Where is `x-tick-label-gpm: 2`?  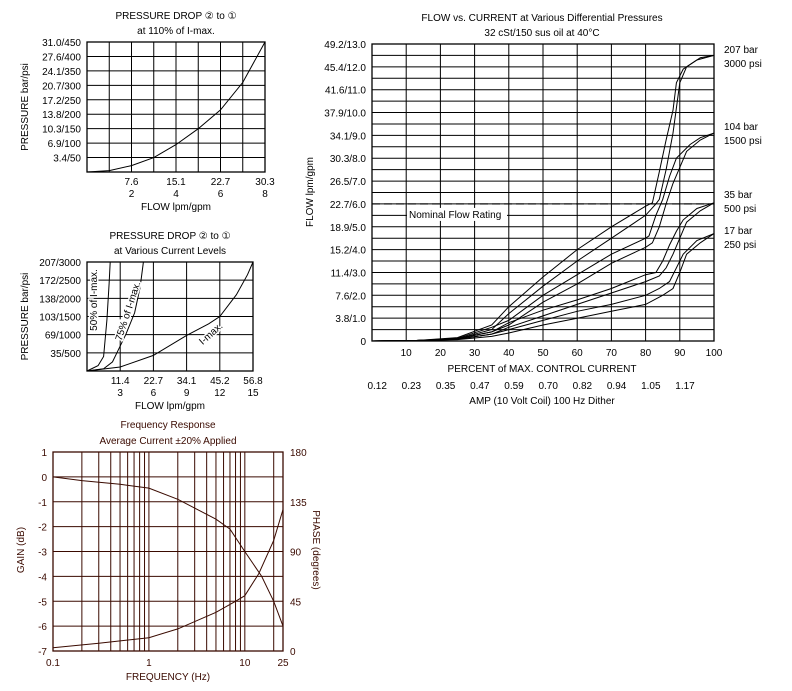 x-tick-label-gpm: 2 is located at coordinates (132, 194).